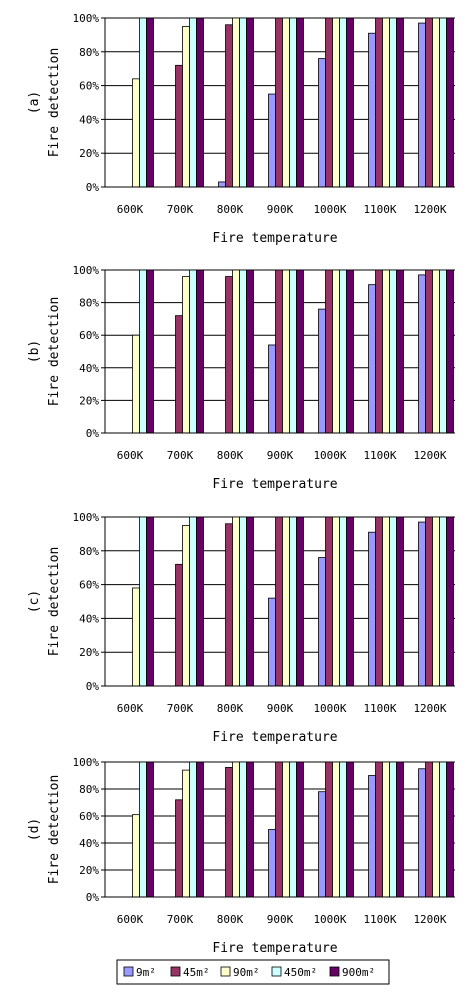  I want to click on legend-label: 450m², so click(300, 972).